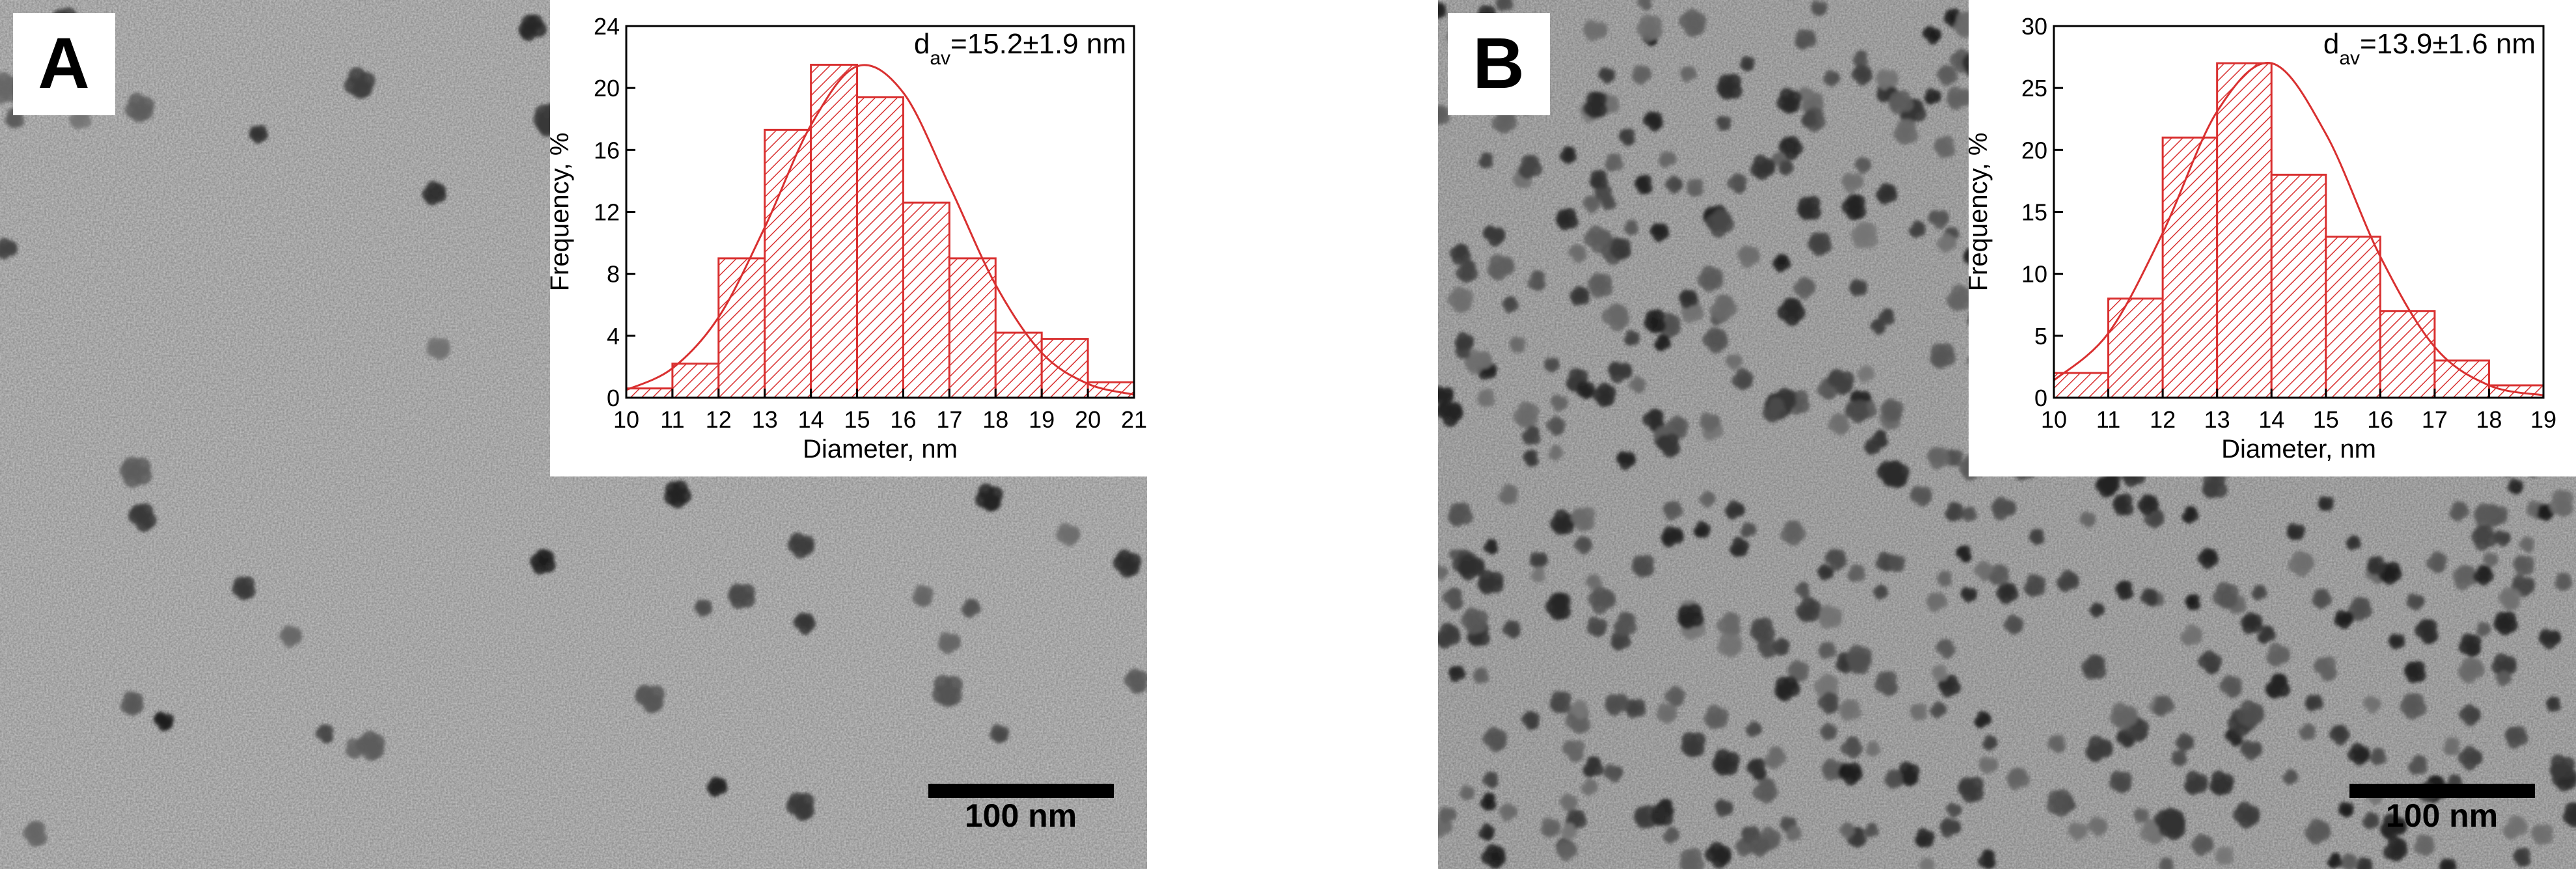 Image resolution: width=2576 pixels, height=869 pixels. I want to click on x-tick-label: 21, so click(1134, 419).